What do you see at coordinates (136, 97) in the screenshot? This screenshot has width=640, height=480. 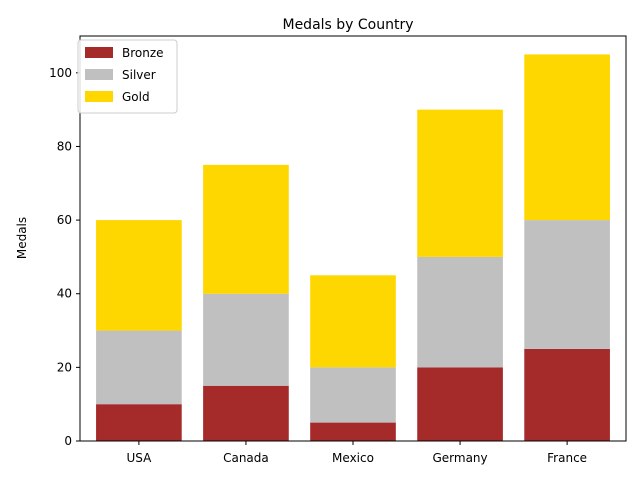 I see `legend-label-gold: Gold` at bounding box center [136, 97].